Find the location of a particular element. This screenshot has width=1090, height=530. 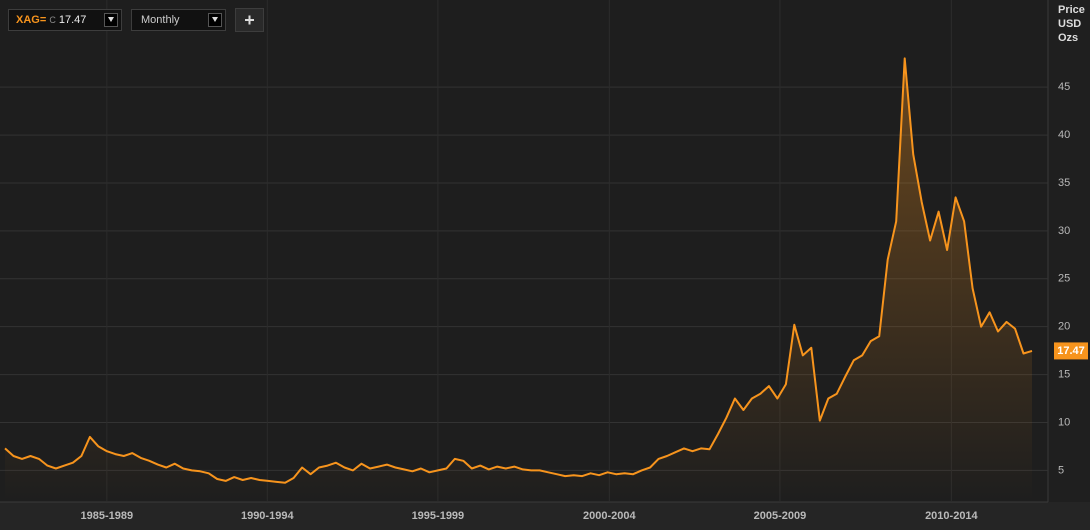

price-flag: C is located at coordinates (52, 20).